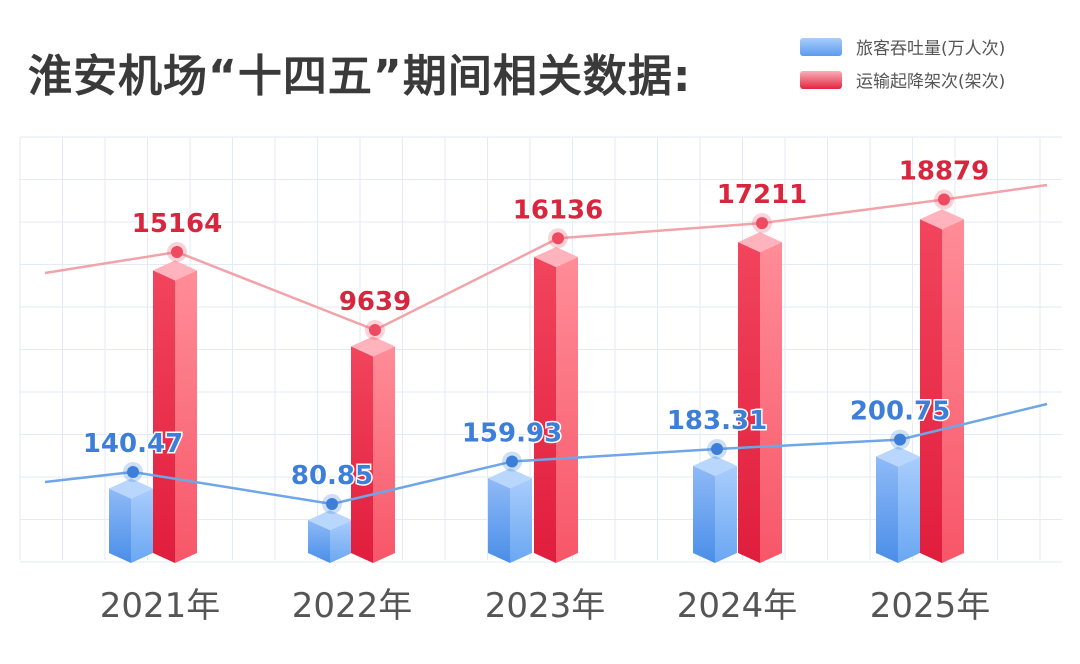 The height and width of the screenshot is (664, 1080). I want to click on x-tick-label: 2025年, so click(930, 606).